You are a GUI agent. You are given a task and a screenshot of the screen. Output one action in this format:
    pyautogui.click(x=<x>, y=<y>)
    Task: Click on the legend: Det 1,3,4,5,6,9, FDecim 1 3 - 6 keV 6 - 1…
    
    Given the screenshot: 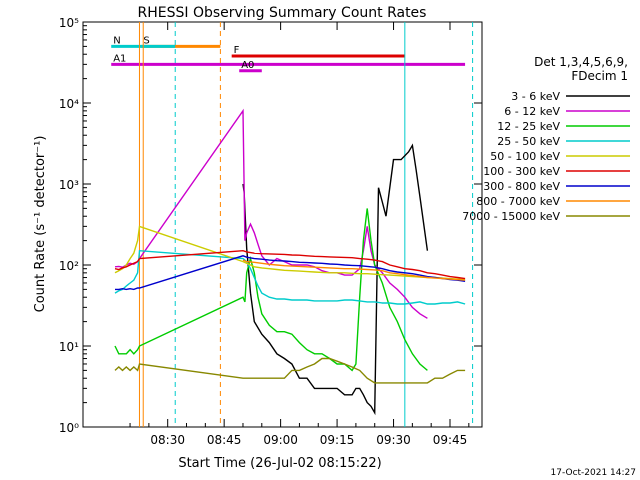 What is the action you would take?
    pyautogui.click(x=546, y=139)
    